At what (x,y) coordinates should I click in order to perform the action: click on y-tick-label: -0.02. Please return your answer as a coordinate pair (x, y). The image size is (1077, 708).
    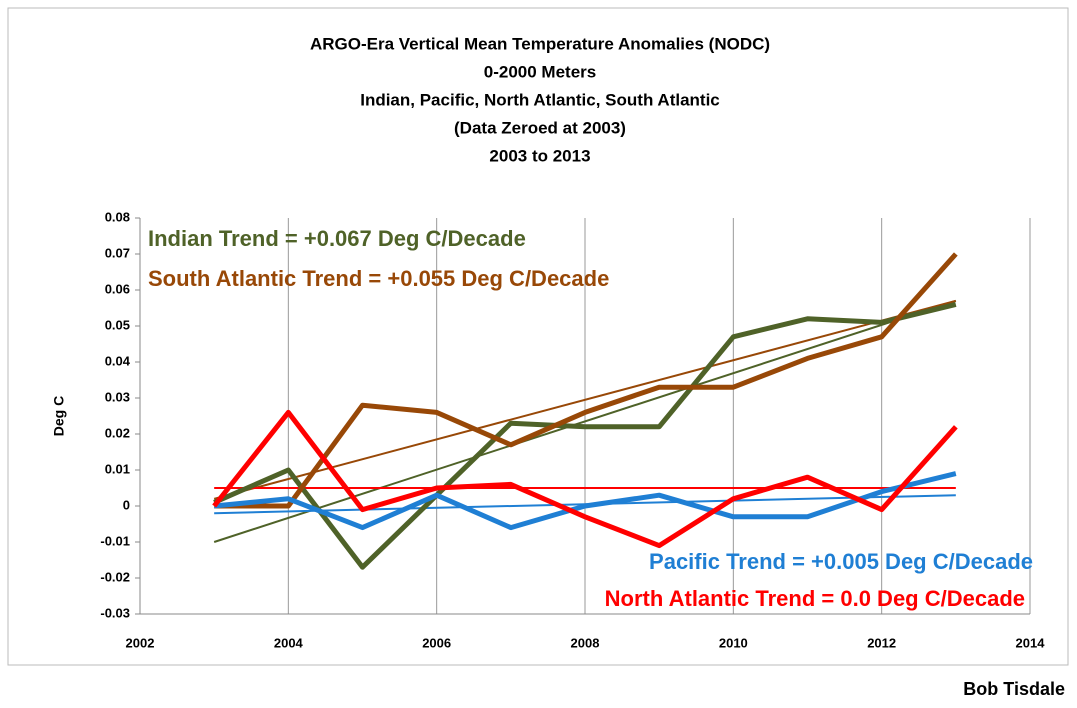
    Looking at the image, I should click on (115, 576).